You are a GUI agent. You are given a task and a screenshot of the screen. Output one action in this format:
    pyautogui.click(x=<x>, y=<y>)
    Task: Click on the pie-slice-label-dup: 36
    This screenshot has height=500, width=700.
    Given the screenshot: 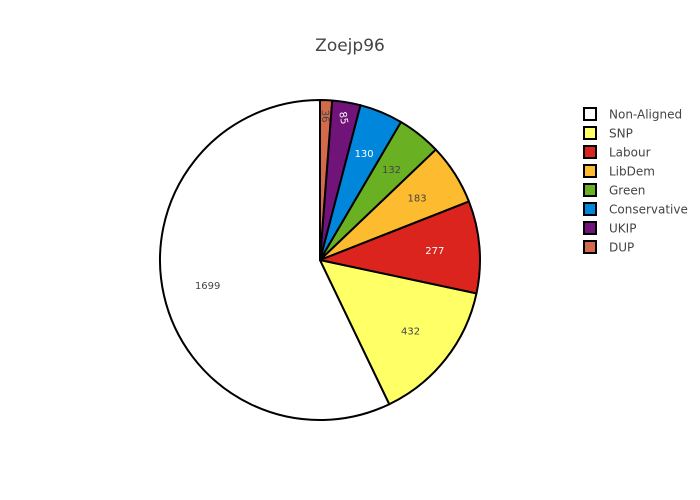 What is the action you would take?
    pyautogui.click(x=324, y=116)
    